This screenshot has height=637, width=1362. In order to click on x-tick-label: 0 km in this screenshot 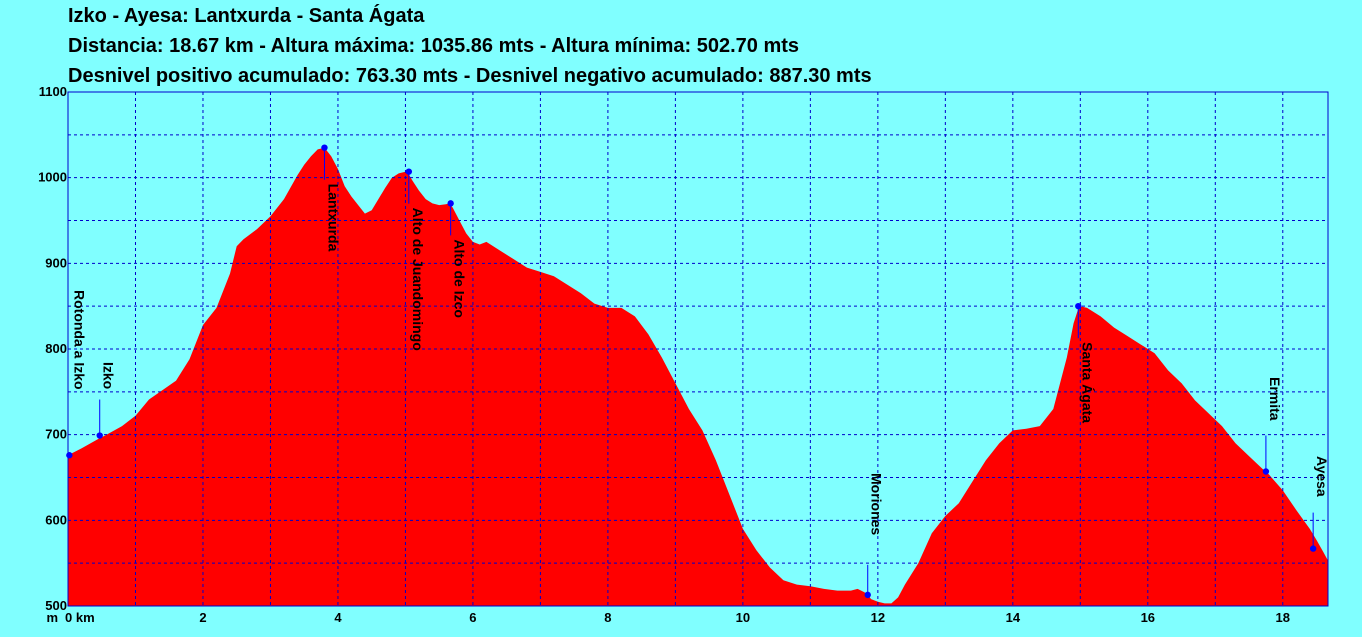, I will do `click(80, 617)`.